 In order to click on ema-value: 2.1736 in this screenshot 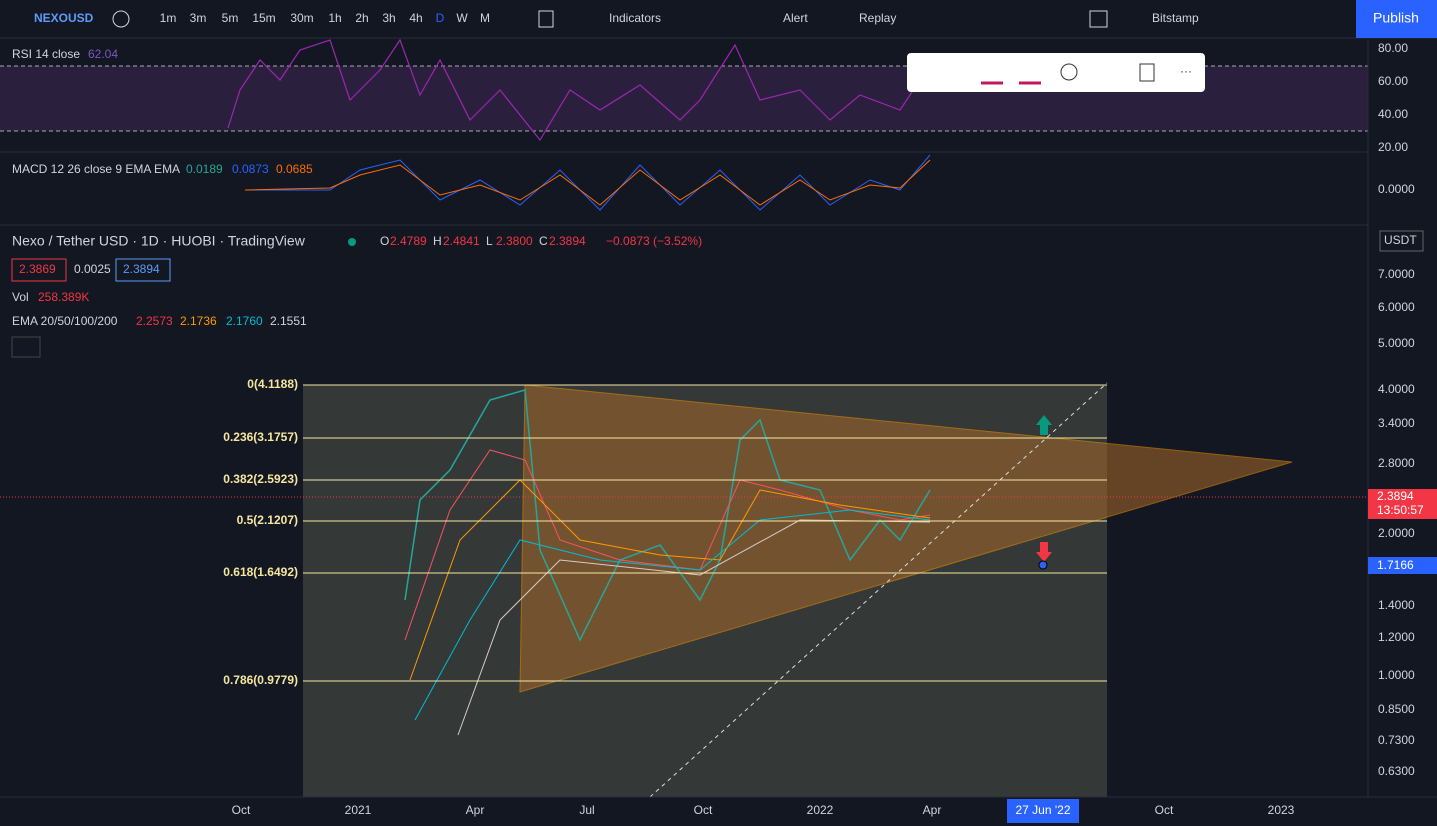, I will do `click(198, 321)`.